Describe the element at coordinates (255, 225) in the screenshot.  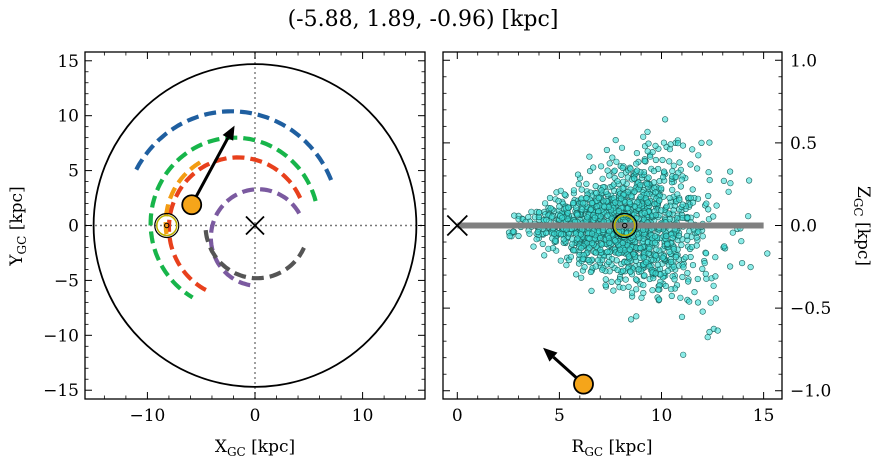
I see `galactic-center-marker` at that location.